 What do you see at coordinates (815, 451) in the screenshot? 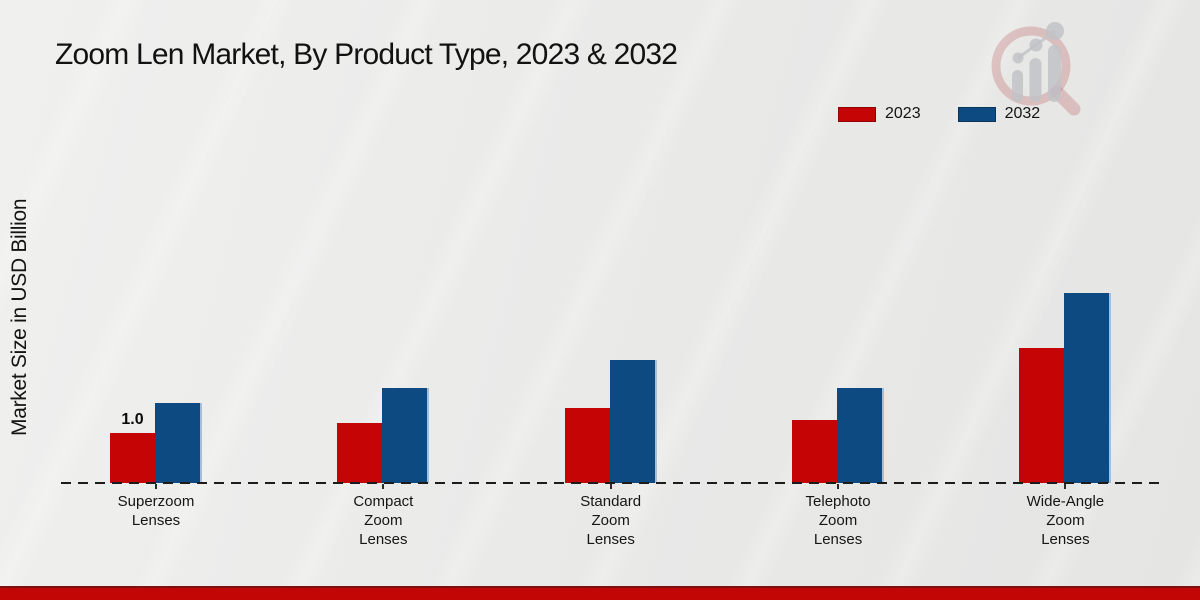
I see `bar-2023-telephoto-zoom-lenses` at bounding box center [815, 451].